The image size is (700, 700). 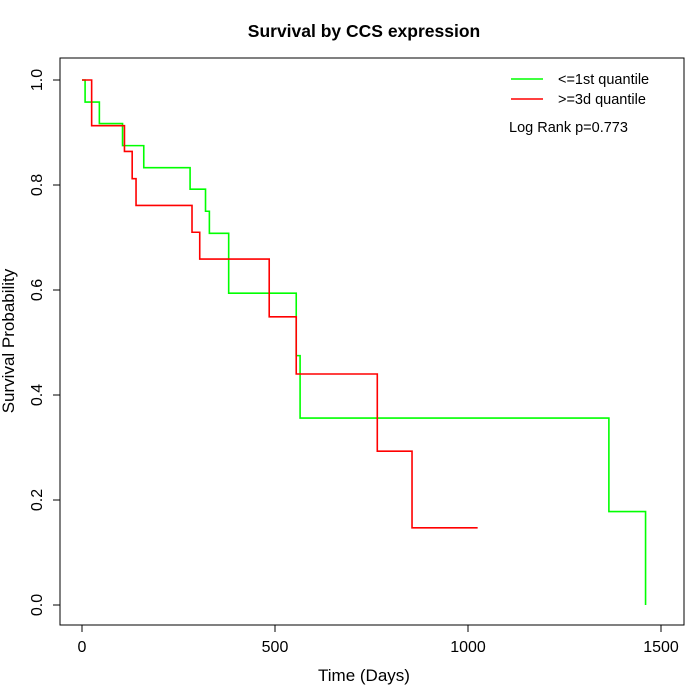 I want to click on x-axis: 0 500 1000 1500, so click(x=378, y=640).